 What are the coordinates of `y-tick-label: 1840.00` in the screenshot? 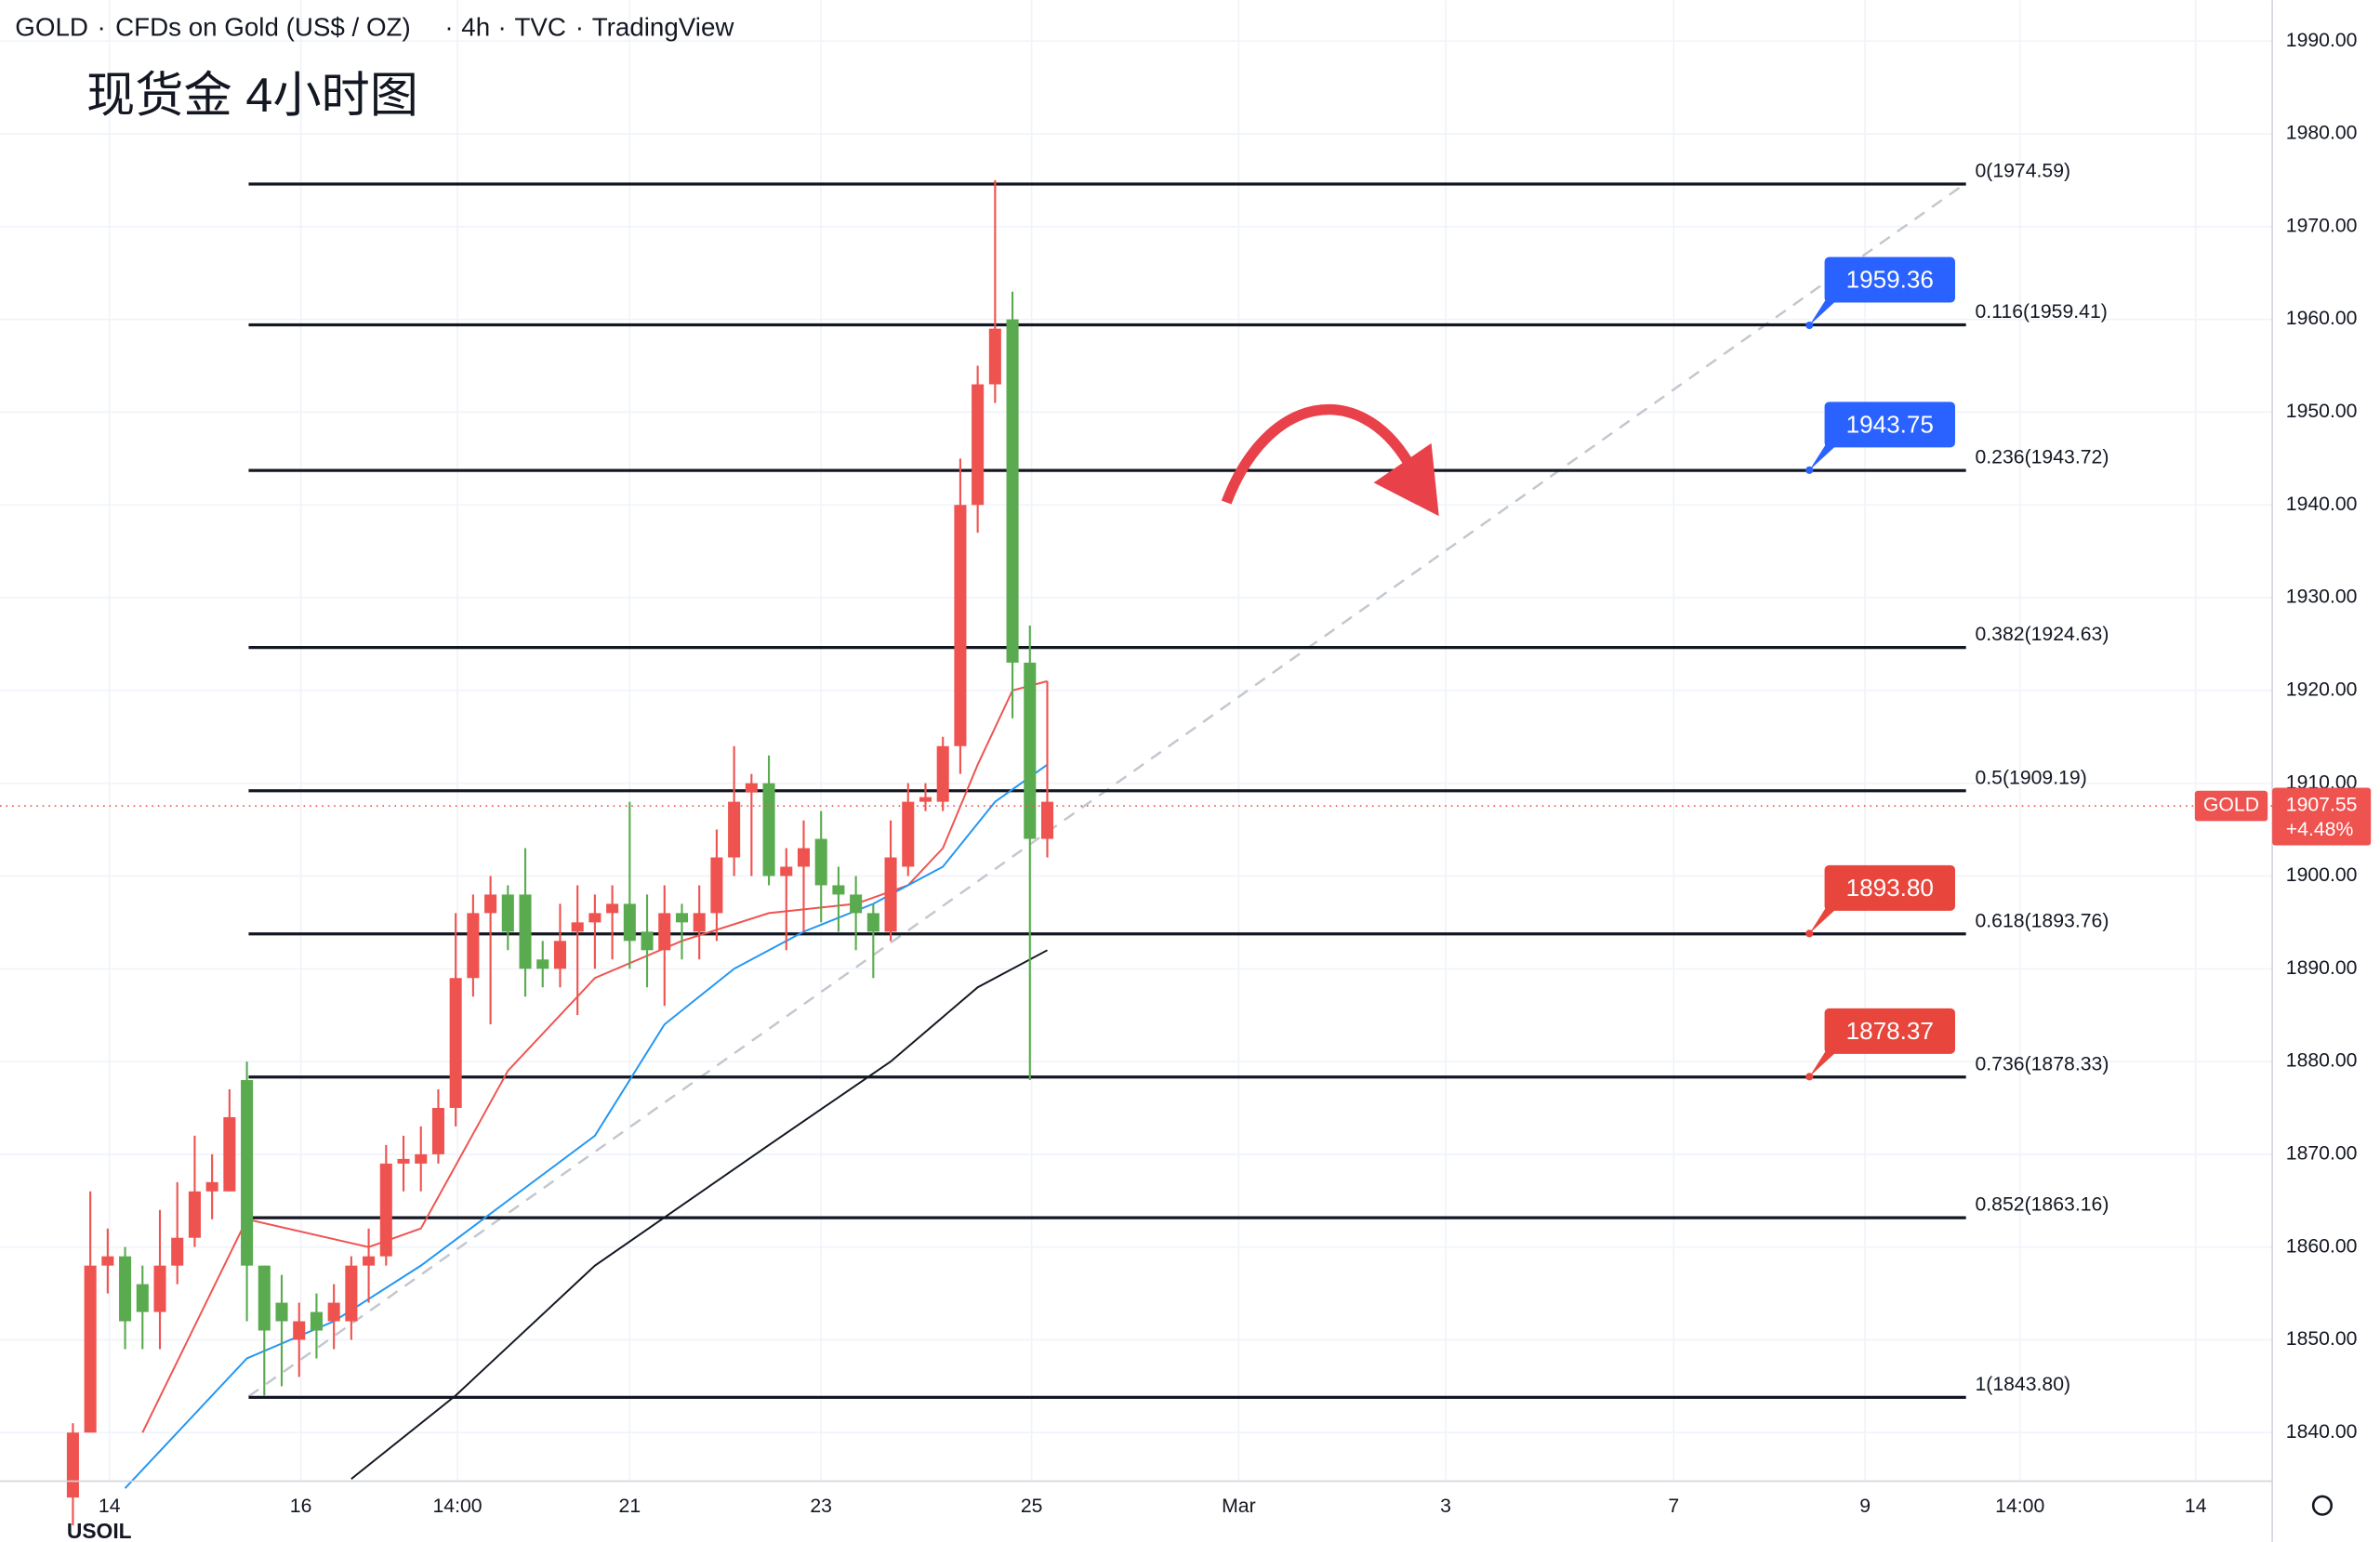 It's located at (2322, 1432).